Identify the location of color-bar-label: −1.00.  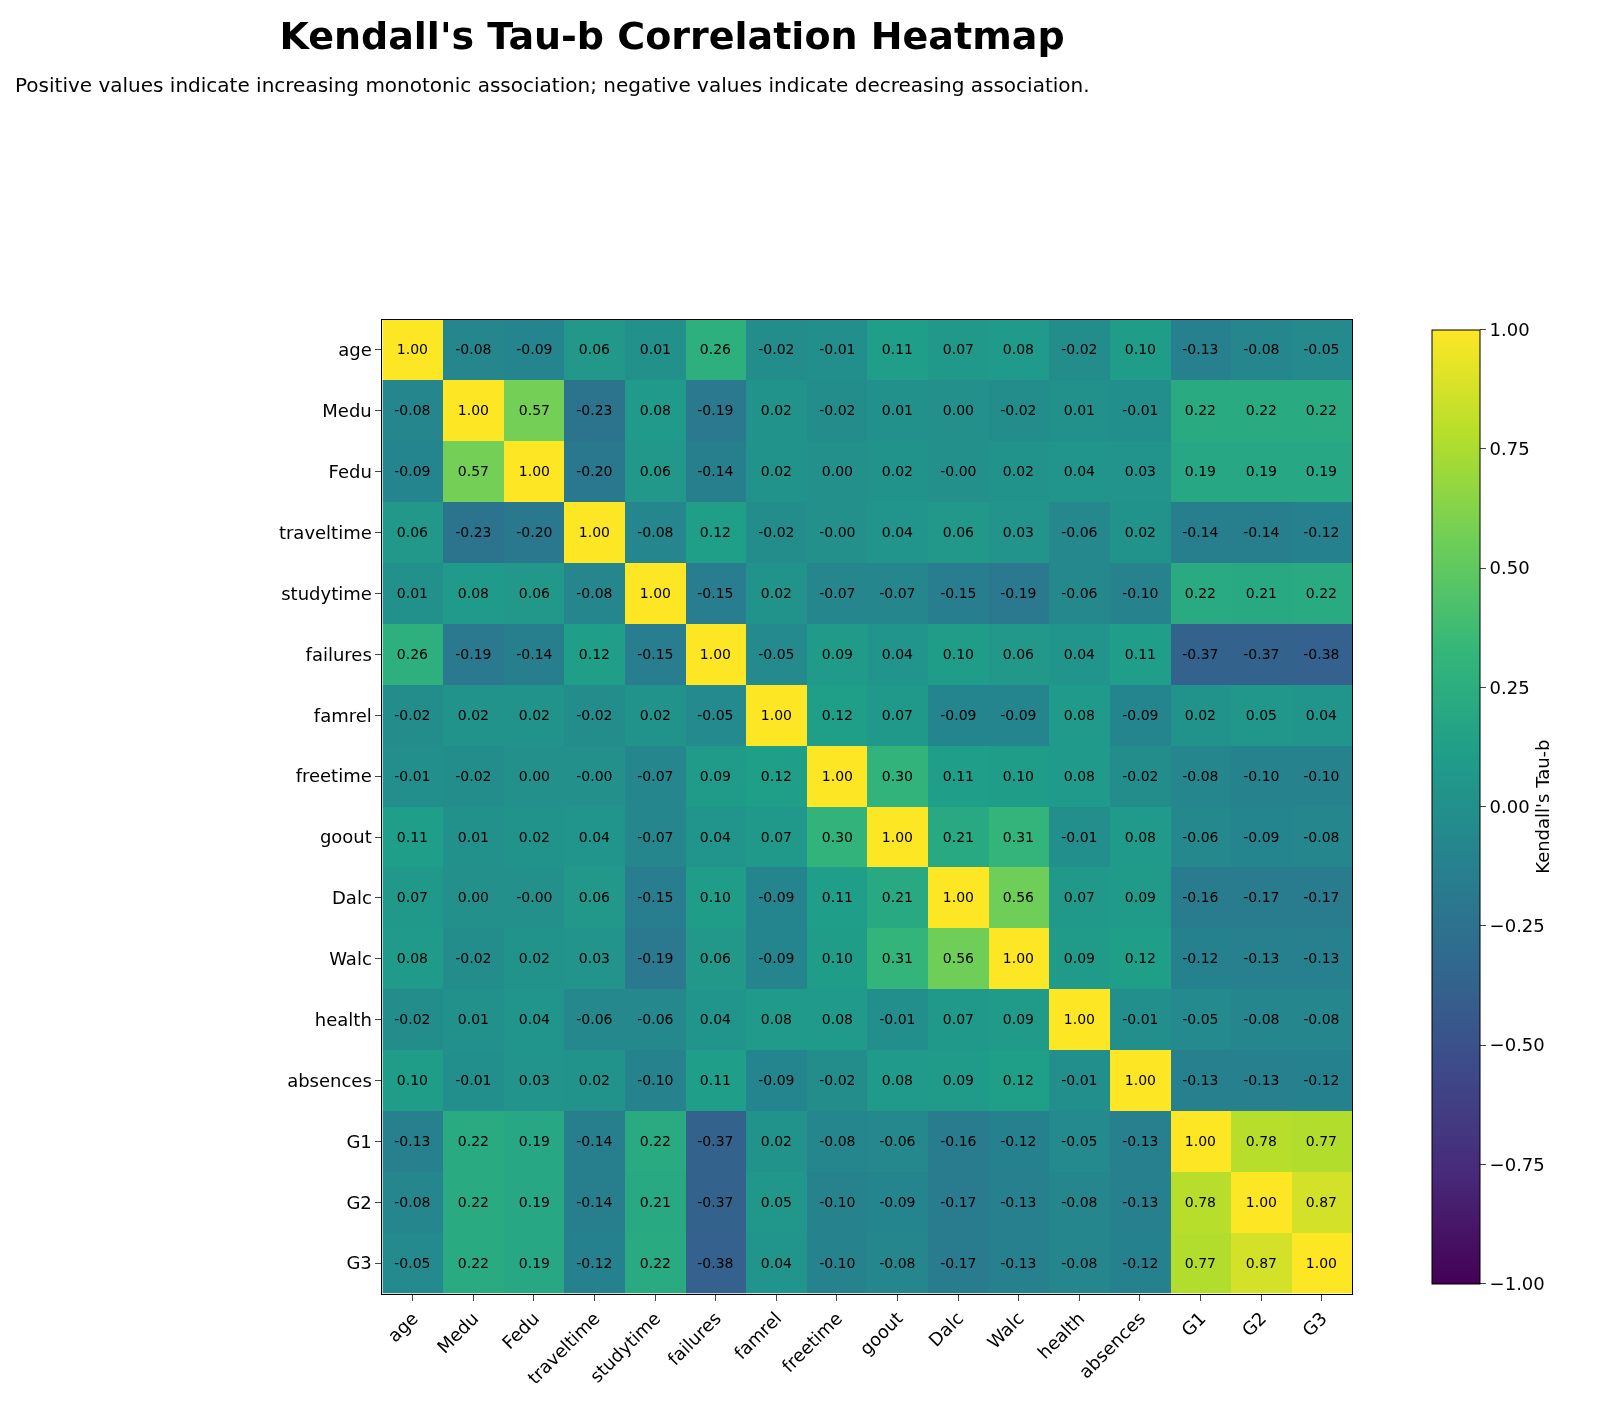
(1517, 1283).